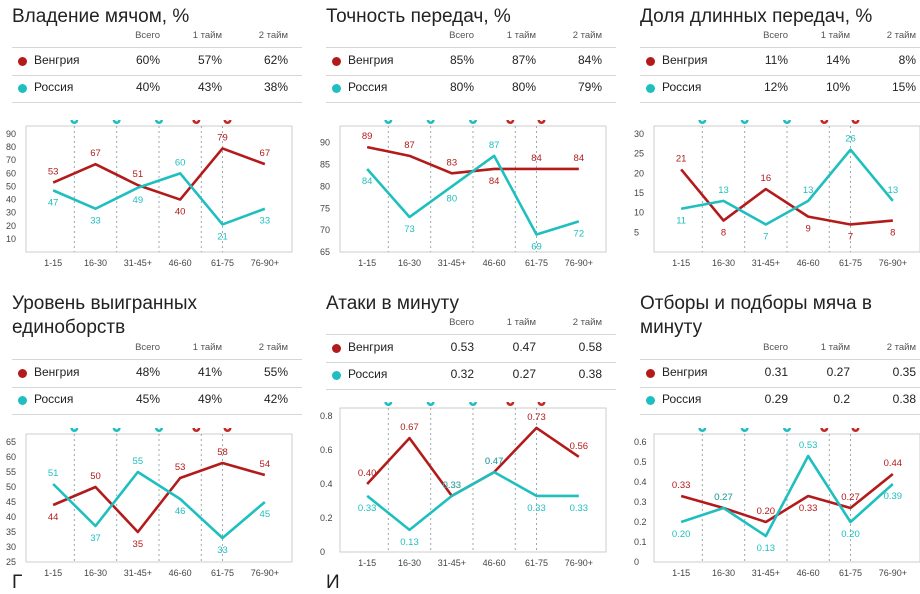 The height and width of the screenshot is (594, 920). Describe the element at coordinates (682, 87) in the screenshot. I see `team-name: Россия` at that location.